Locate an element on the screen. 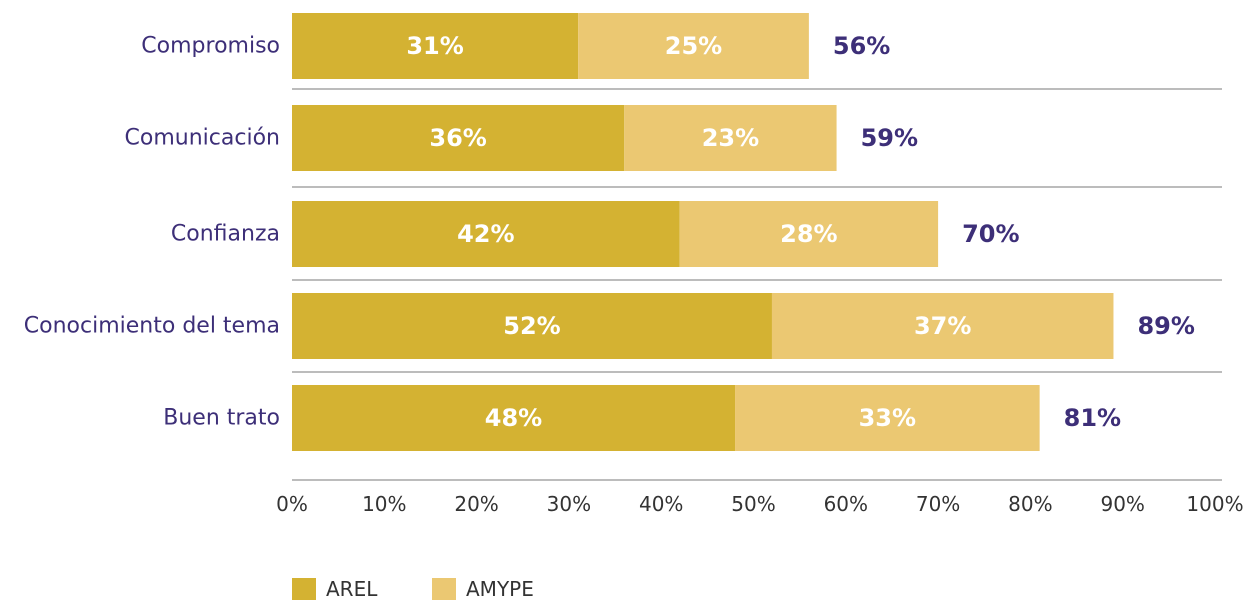 The width and height of the screenshot is (1246, 603). segment-value-label: 48% is located at coordinates (513, 418).